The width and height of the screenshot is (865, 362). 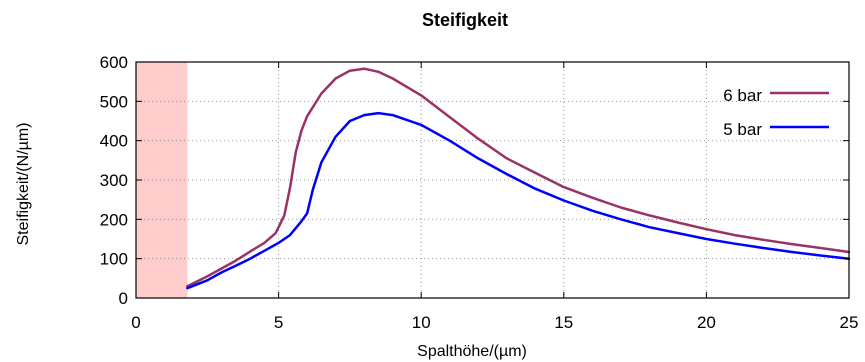 What do you see at coordinates (123, 298) in the screenshot?
I see `y-tick-label: 0` at bounding box center [123, 298].